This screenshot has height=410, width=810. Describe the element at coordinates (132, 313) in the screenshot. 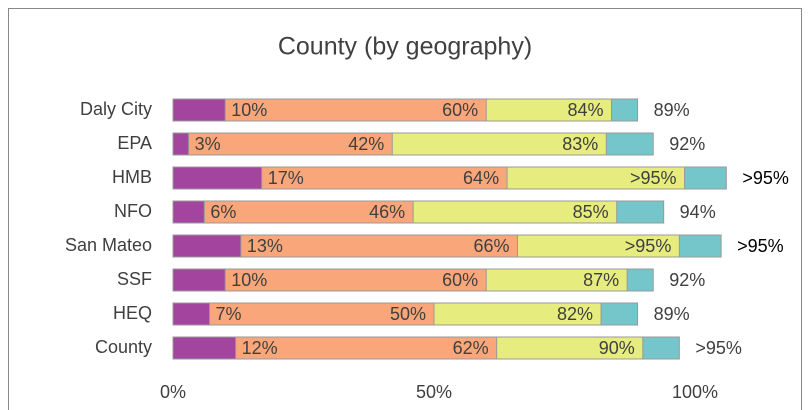

I see `y-tick-label: HEQ` at that location.